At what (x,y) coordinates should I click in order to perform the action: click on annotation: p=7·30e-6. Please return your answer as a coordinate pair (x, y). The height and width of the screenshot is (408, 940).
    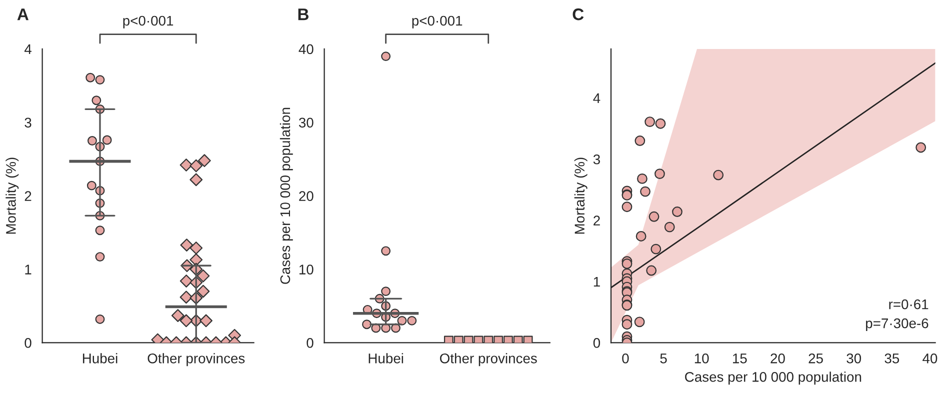
    Looking at the image, I should click on (897, 324).